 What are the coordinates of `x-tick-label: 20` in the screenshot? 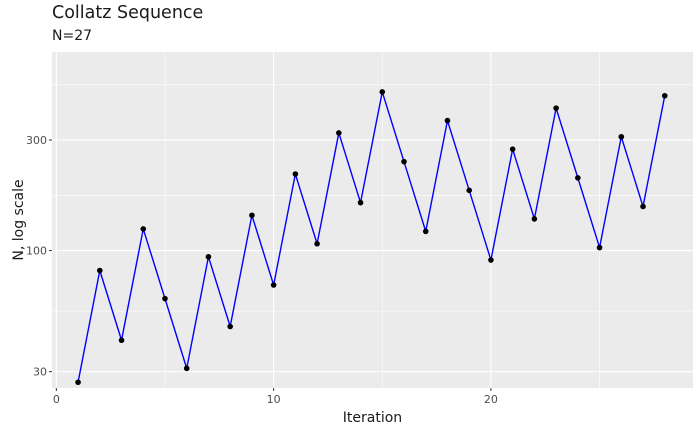 It's located at (491, 399).